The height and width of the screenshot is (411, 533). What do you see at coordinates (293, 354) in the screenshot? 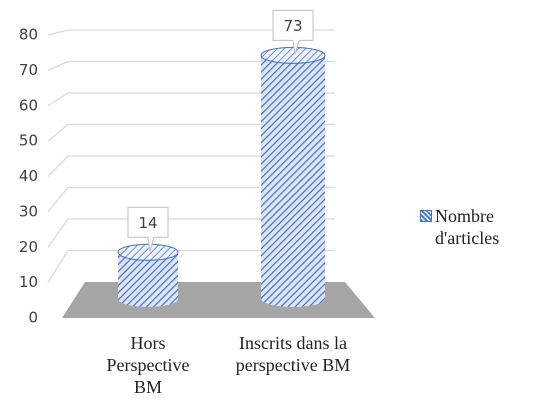
I see `x-tick-label: Inscrits dans la perspective BM` at bounding box center [293, 354].